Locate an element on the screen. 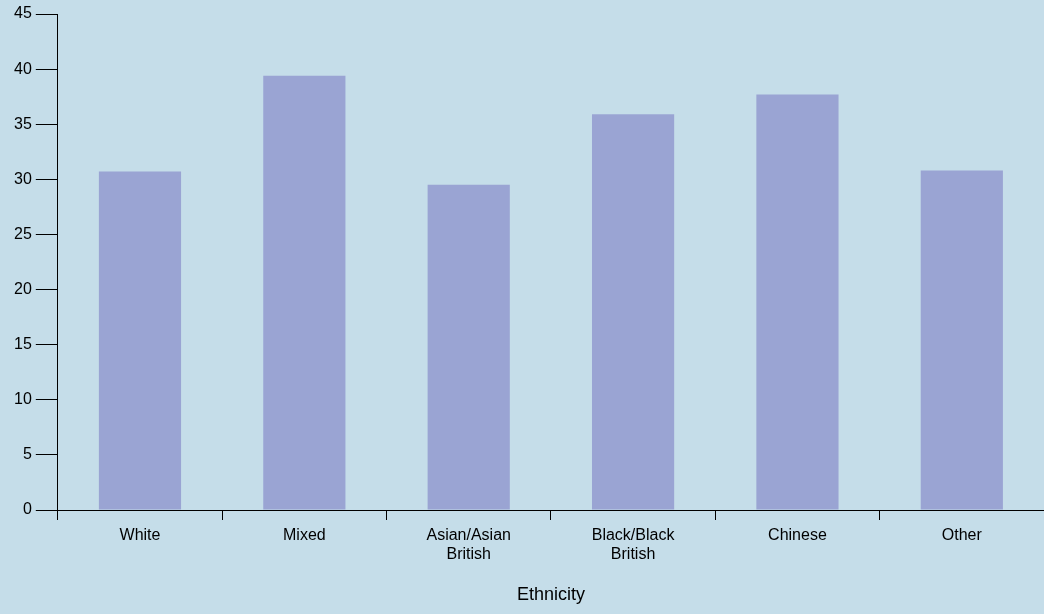  y-tick-label: 30 is located at coordinates (23, 178).